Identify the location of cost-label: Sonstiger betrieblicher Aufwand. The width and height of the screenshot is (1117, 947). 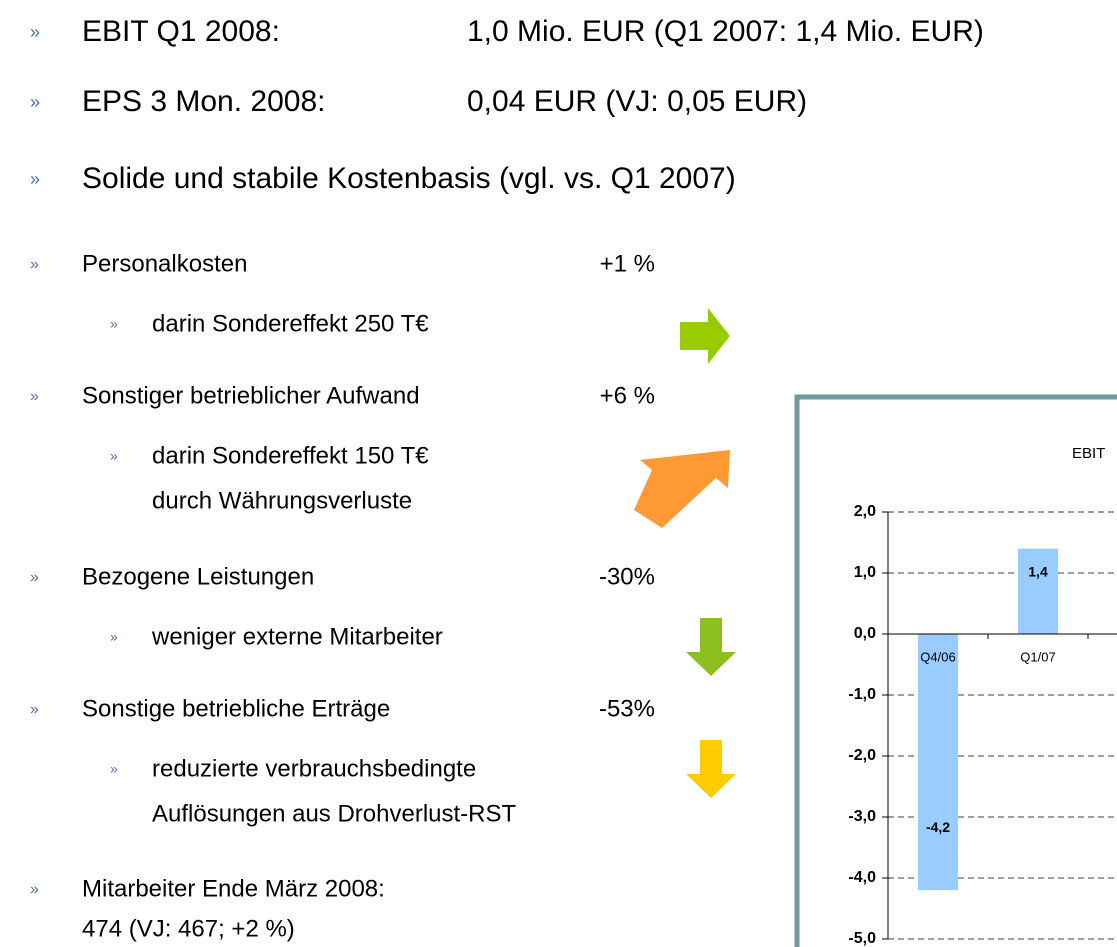
(251, 395).